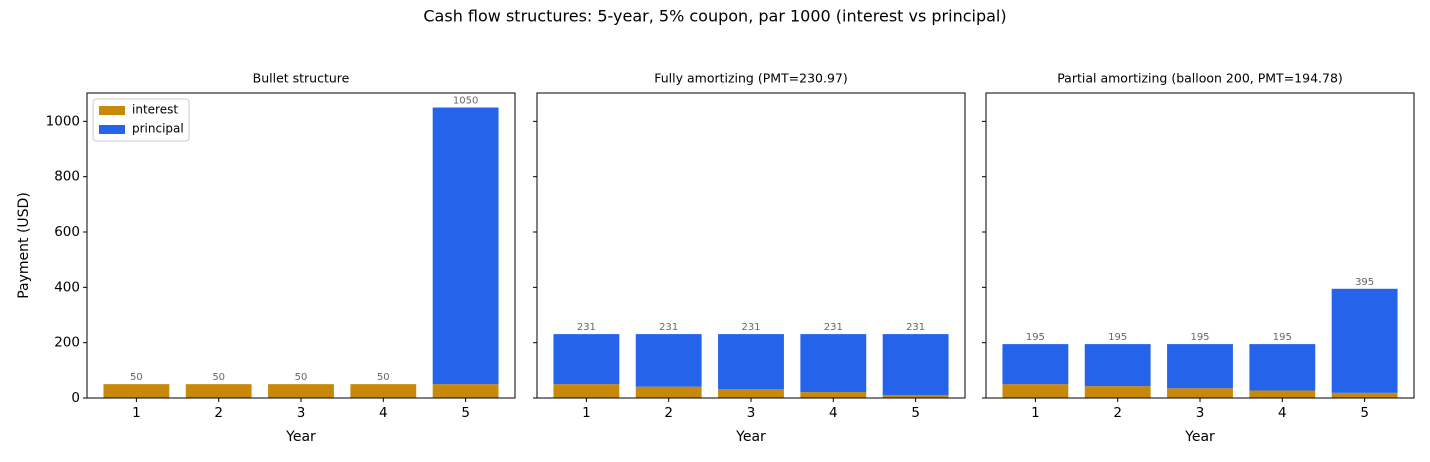  What do you see at coordinates (24, 245) in the screenshot?
I see `y-axis-label: Payment (USD)` at bounding box center [24, 245].